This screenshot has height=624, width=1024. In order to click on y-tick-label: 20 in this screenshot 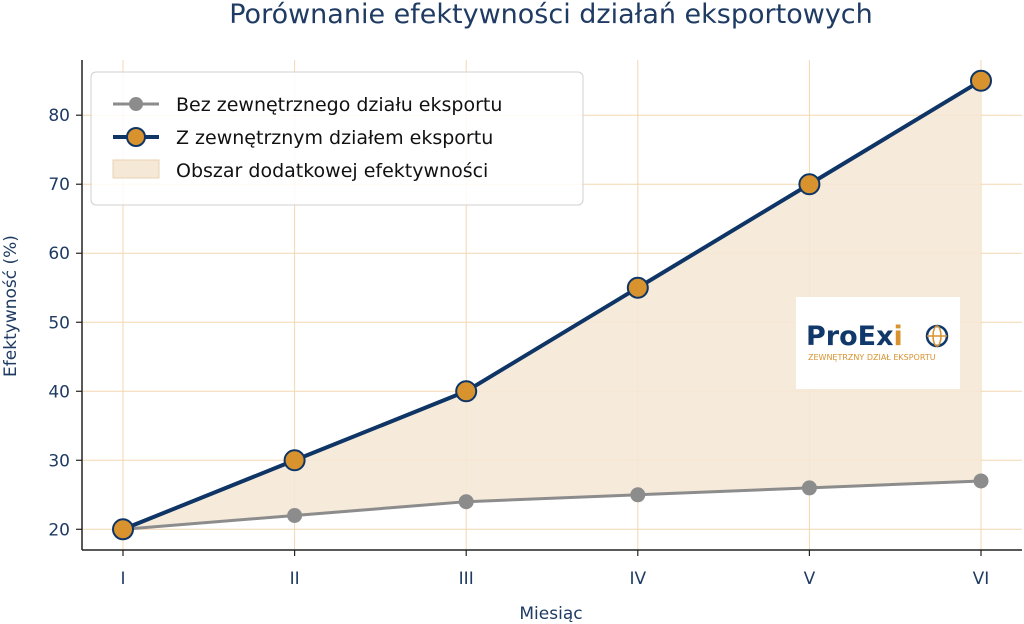, I will do `click(59, 530)`.